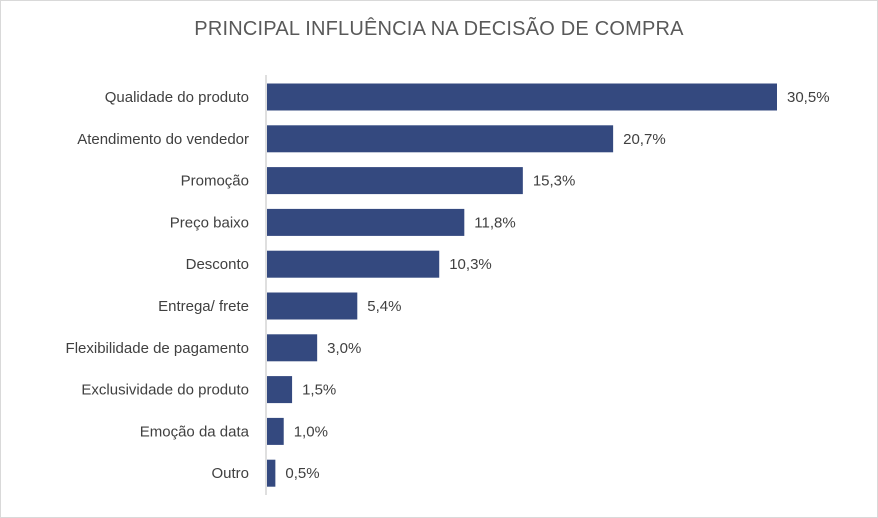 This screenshot has height=518, width=878. What do you see at coordinates (203, 306) in the screenshot?
I see `category-label: Entrega/ frete` at bounding box center [203, 306].